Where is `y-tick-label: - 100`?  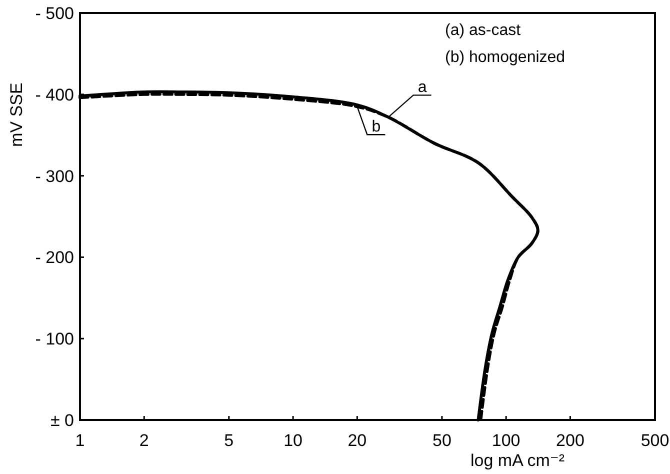
y-tick-label: - 100 is located at coordinates (54, 339).